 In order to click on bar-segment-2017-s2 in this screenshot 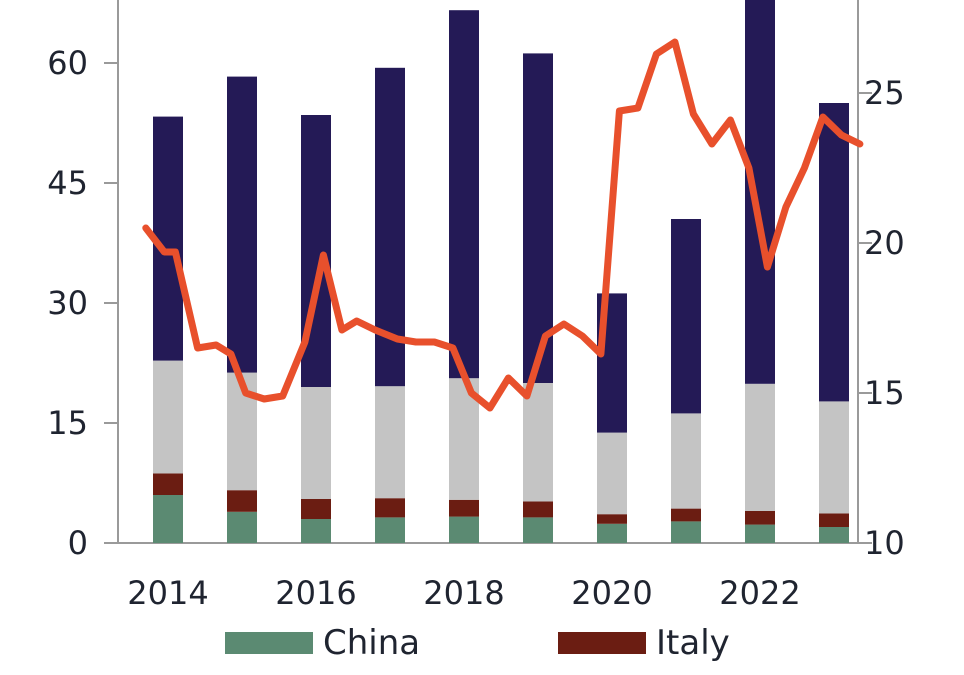, I will do `click(390, 442)`.